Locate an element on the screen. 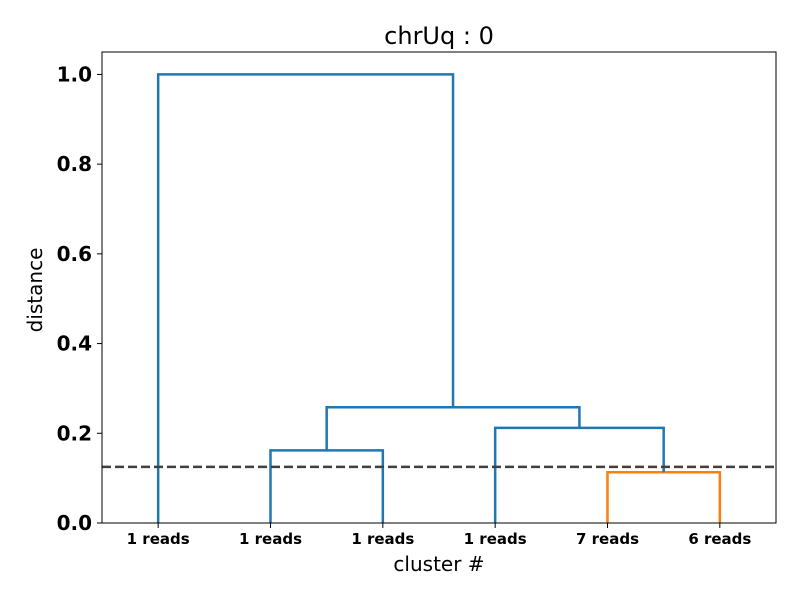 The image size is (800, 600). y-tick-label: 0.6 is located at coordinates (74, 254).